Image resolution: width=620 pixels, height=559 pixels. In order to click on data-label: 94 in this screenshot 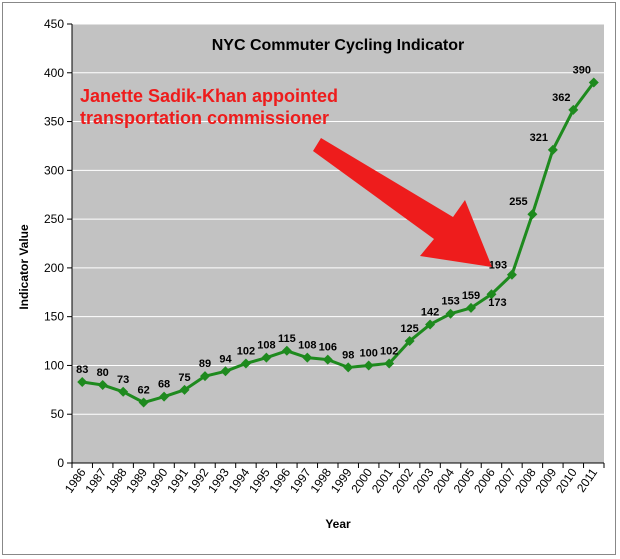, I will do `click(225, 359)`.